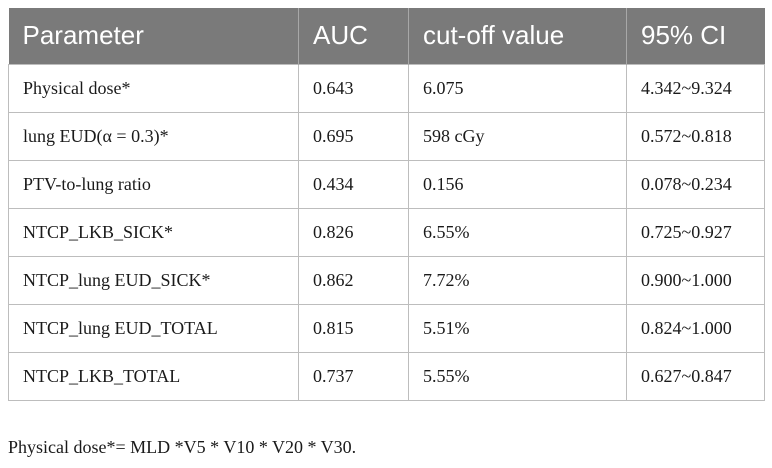  I want to click on cell-auc: 0.695, so click(353, 136).